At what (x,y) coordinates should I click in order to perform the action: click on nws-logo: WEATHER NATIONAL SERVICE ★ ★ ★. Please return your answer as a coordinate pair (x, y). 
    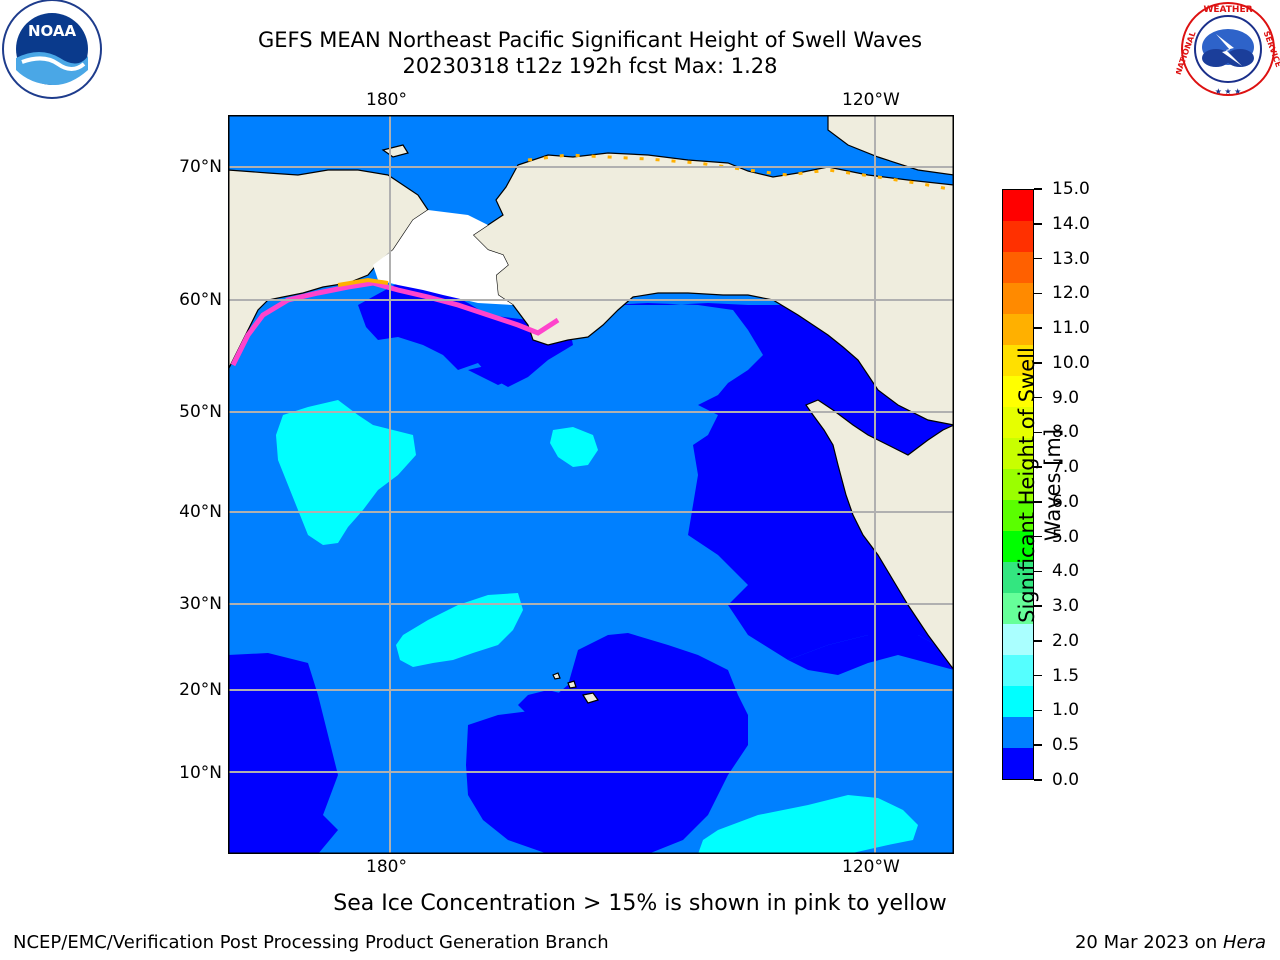
    Looking at the image, I should click on (1227, 50).